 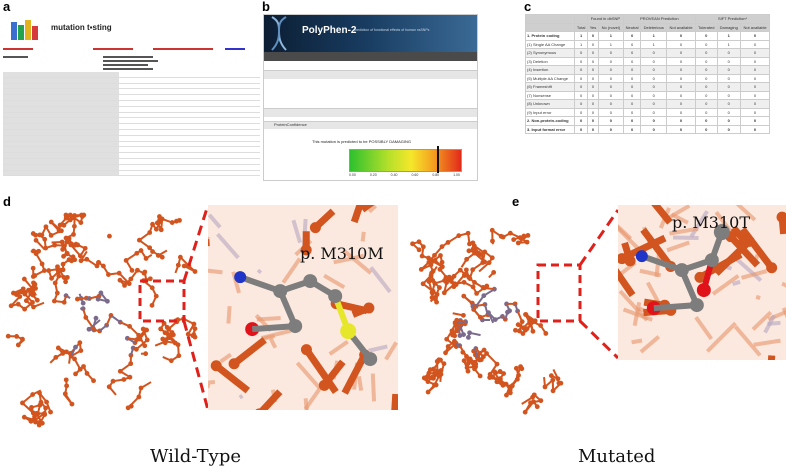 I want to click on polyphen-confidence-tab: ProteinConfidence, so click(x=370, y=125).